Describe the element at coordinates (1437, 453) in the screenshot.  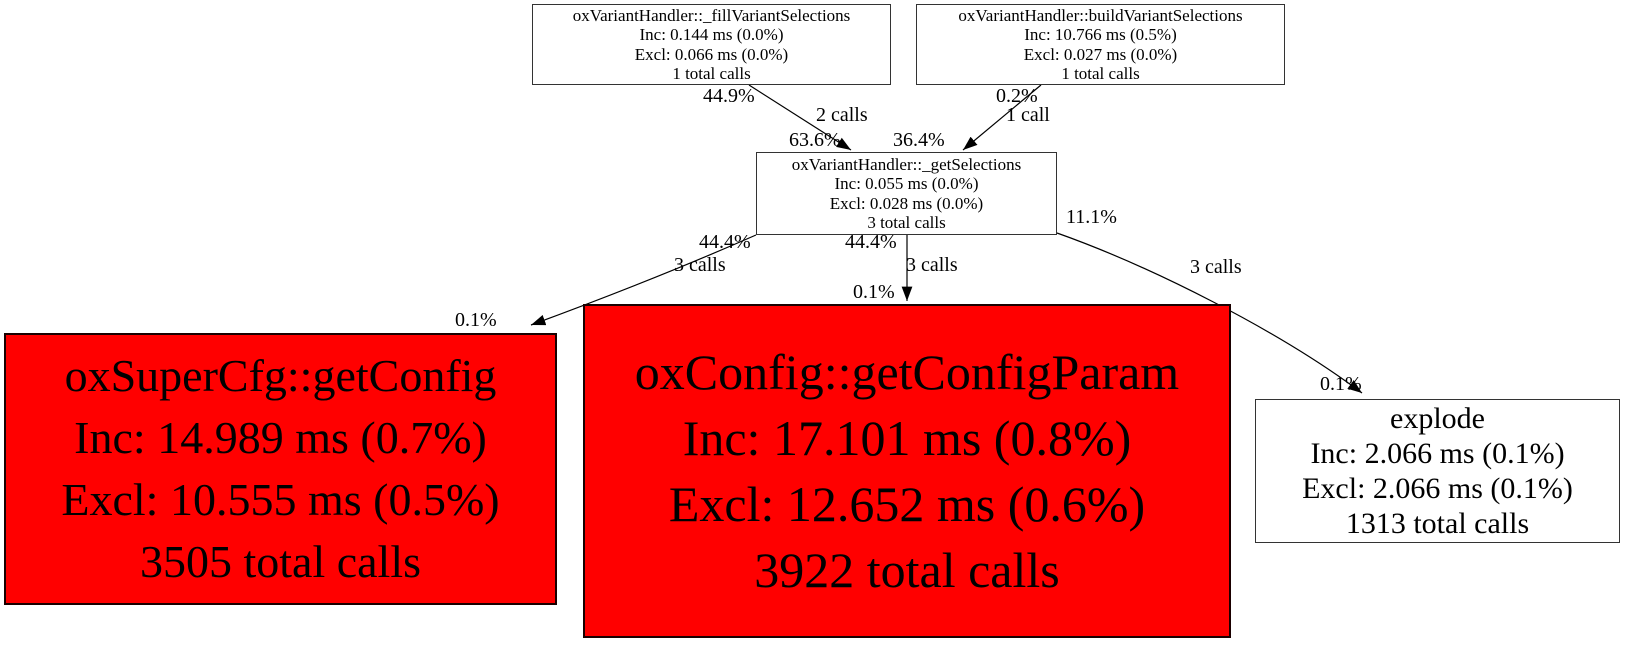
I see `inclusive-time: Inc: 2.066 ms (0.1%)` at that location.